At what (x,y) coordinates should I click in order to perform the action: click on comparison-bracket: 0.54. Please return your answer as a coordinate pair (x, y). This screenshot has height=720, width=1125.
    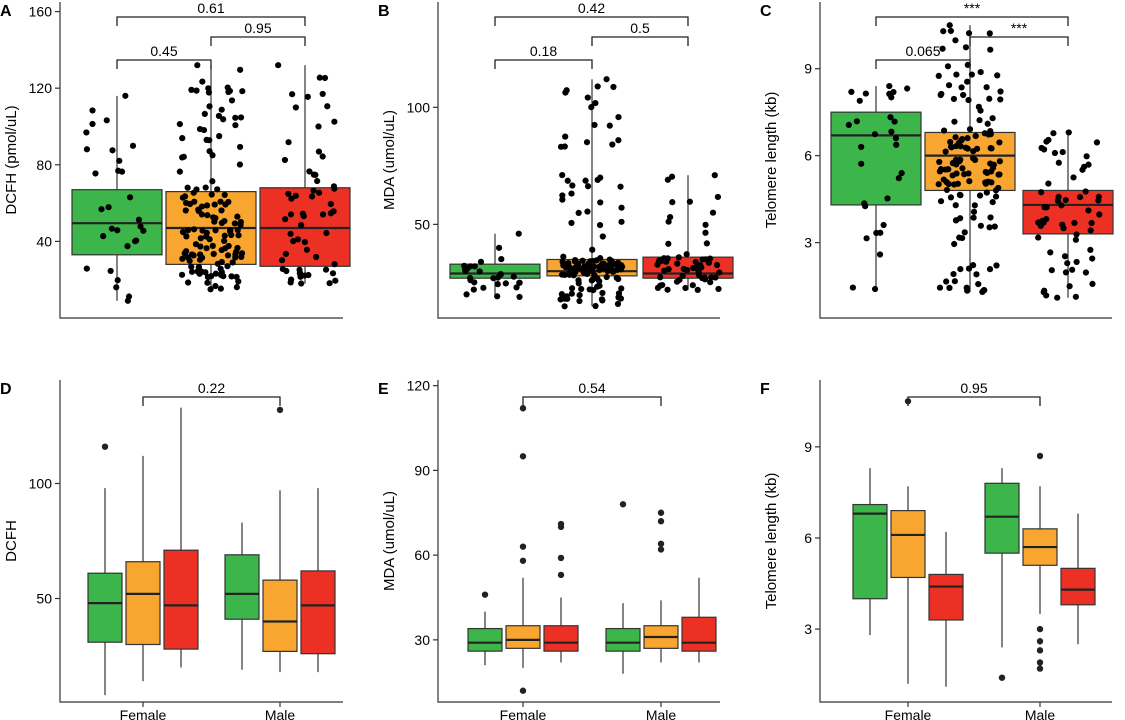
    Looking at the image, I should click on (592, 393).